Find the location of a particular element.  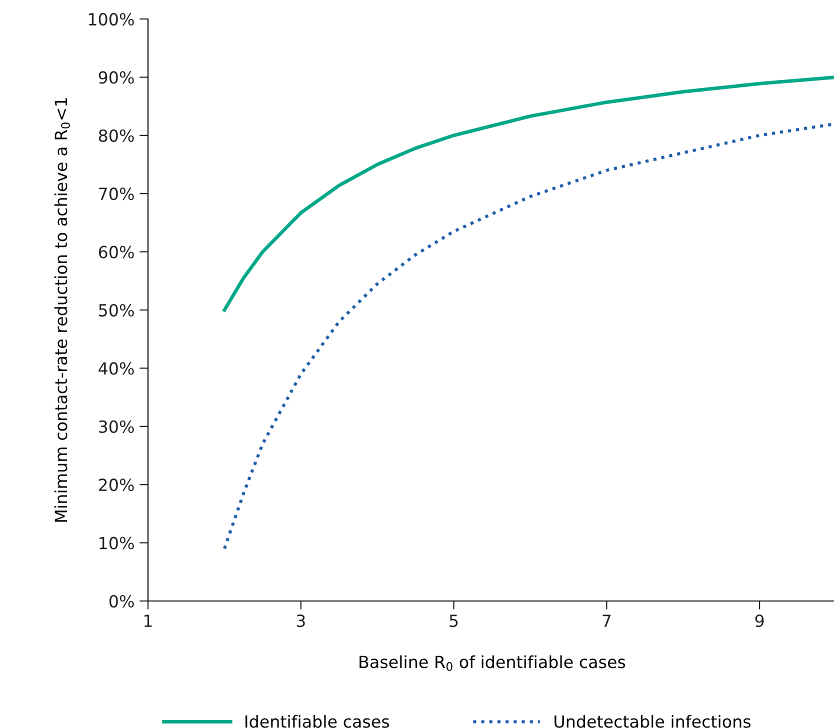

y-tick-label: 0% is located at coordinates (121, 601).